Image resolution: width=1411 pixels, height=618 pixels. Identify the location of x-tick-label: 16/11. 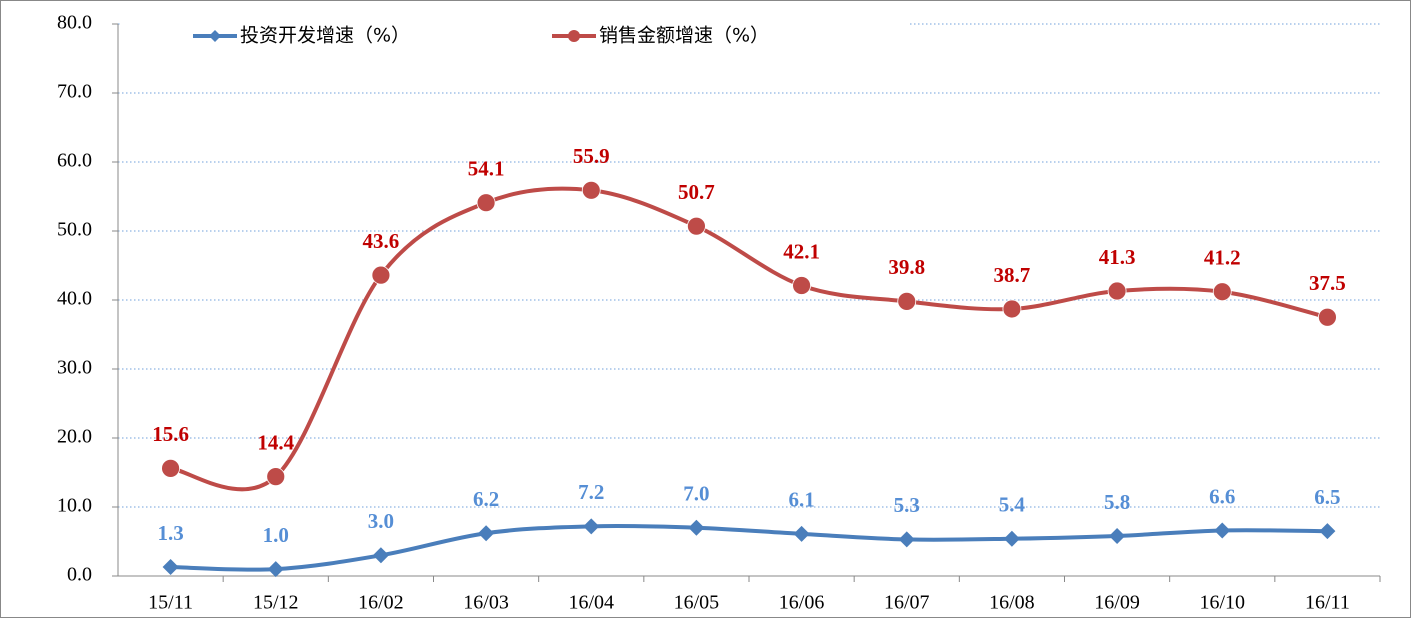
(1327, 603).